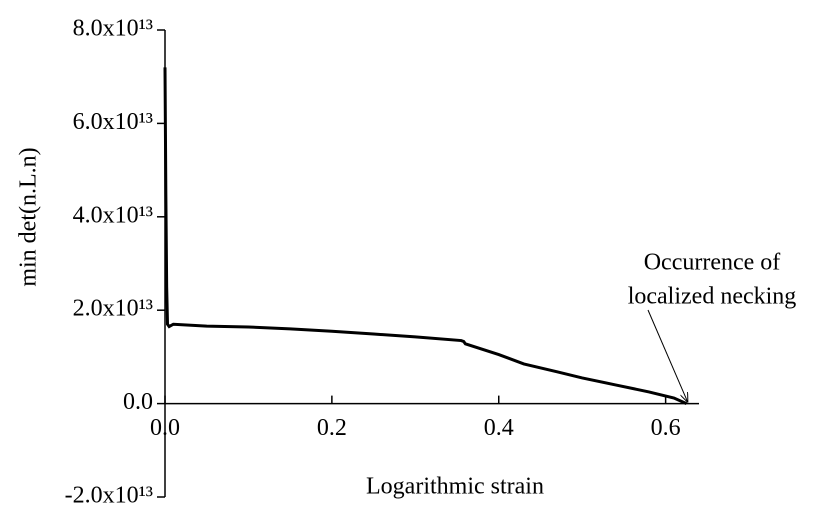 Image resolution: width=828 pixels, height=515 pixels. I want to click on y-axis-label: min det(n.L.n), so click(29, 216).